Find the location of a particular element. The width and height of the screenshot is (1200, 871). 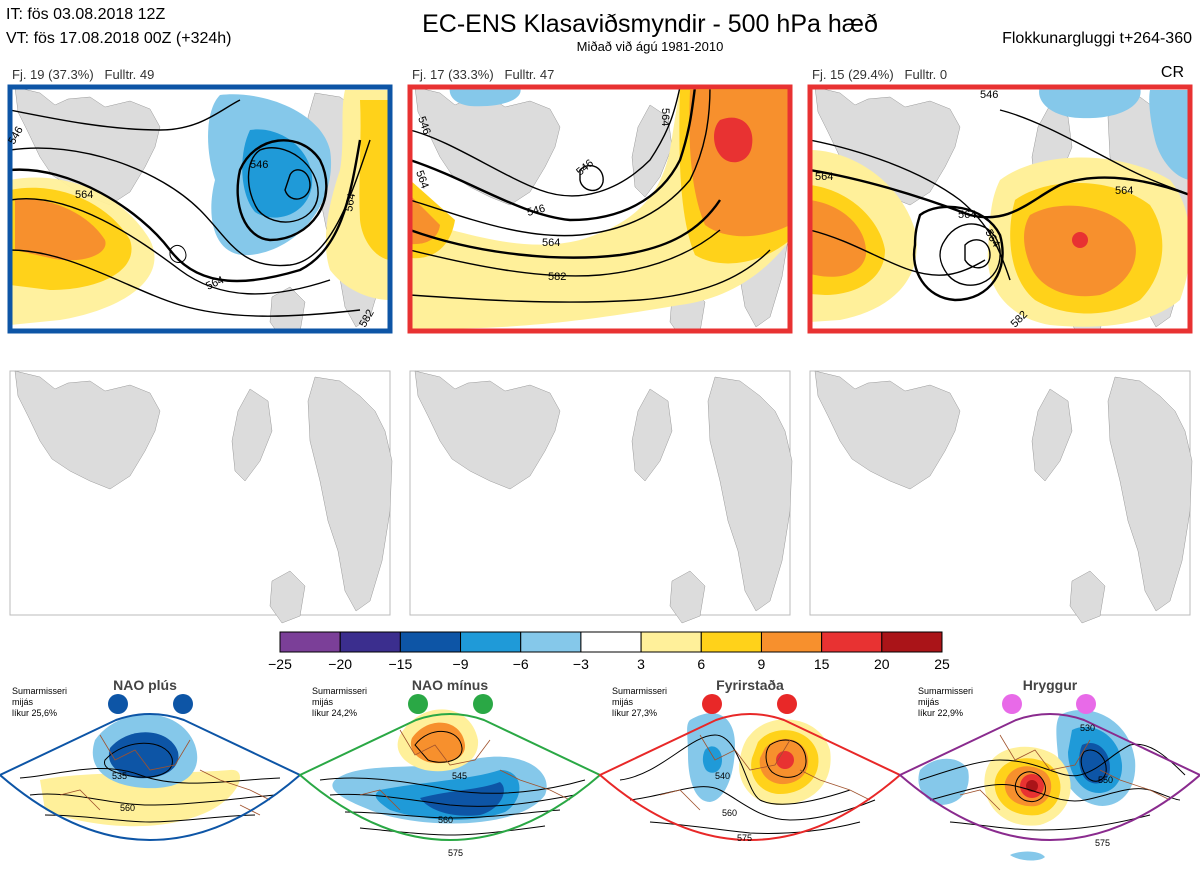

regime-fyrirstada-season: Sumarmisseri is located at coordinates (639, 691).